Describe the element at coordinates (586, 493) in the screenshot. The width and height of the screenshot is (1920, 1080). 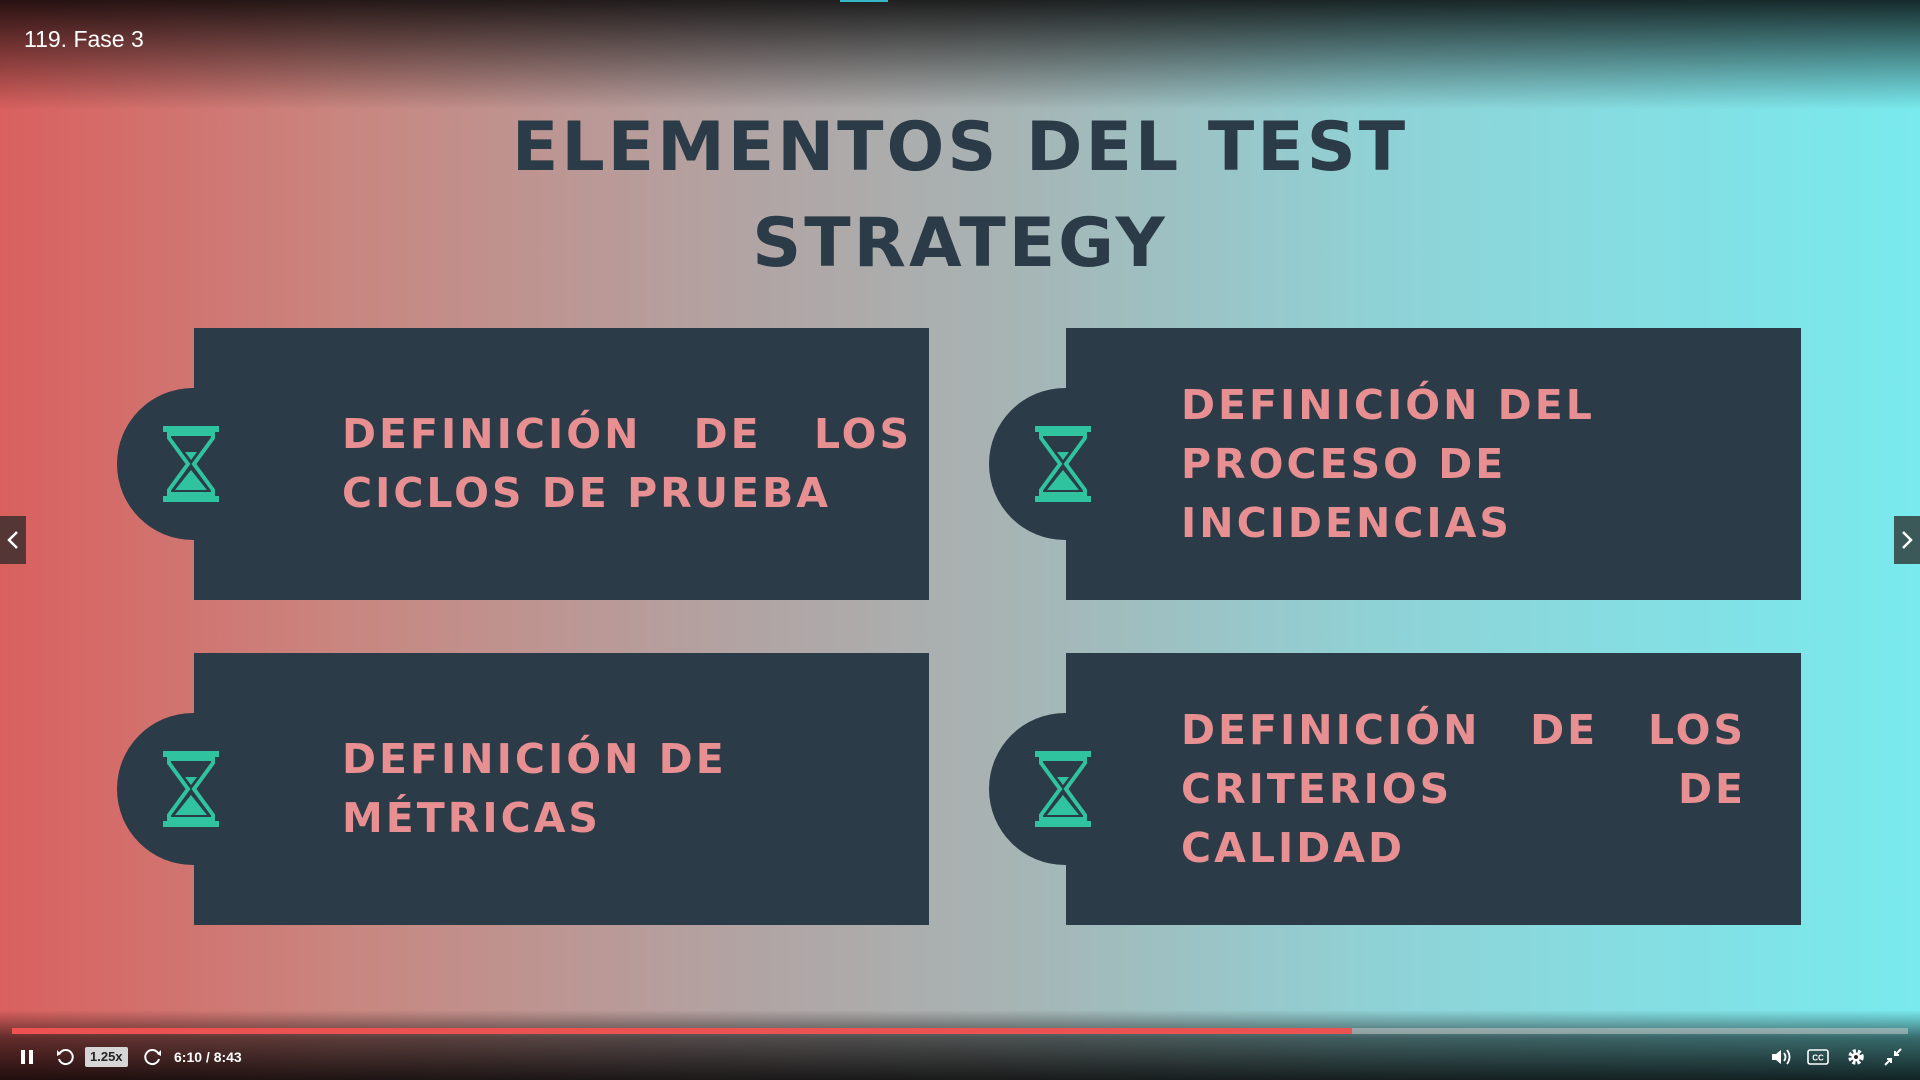
I see `card-label-line-2: CICLOS DE PRUEBA` at that location.